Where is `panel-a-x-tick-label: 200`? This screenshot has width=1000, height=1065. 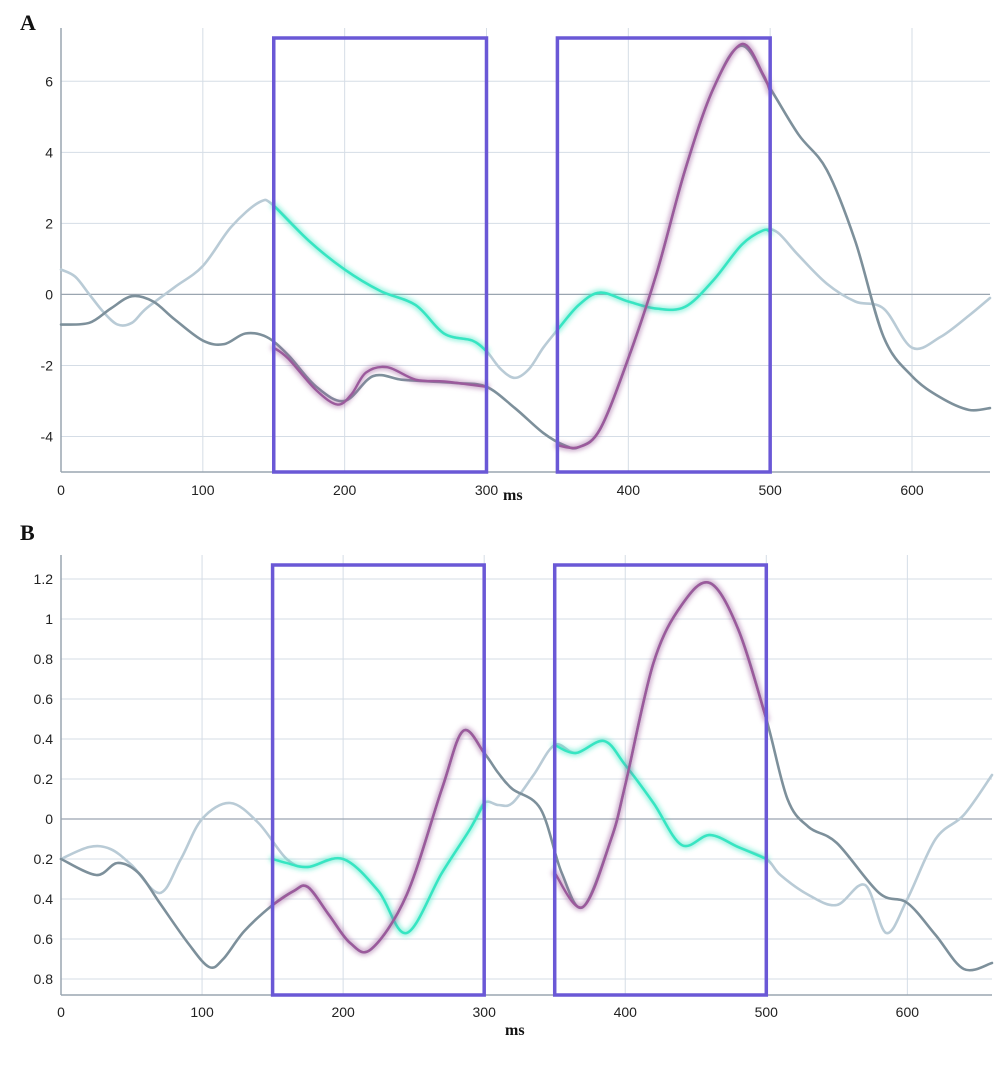
panel-a-x-tick-label: 200 is located at coordinates (345, 490).